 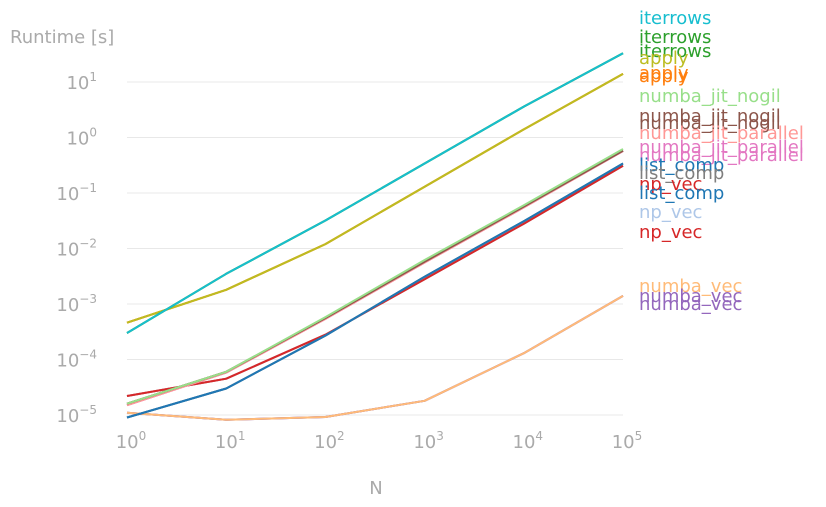 What do you see at coordinates (230, 441) in the screenshot?
I see `x-tick-label: 10¹` at bounding box center [230, 441].